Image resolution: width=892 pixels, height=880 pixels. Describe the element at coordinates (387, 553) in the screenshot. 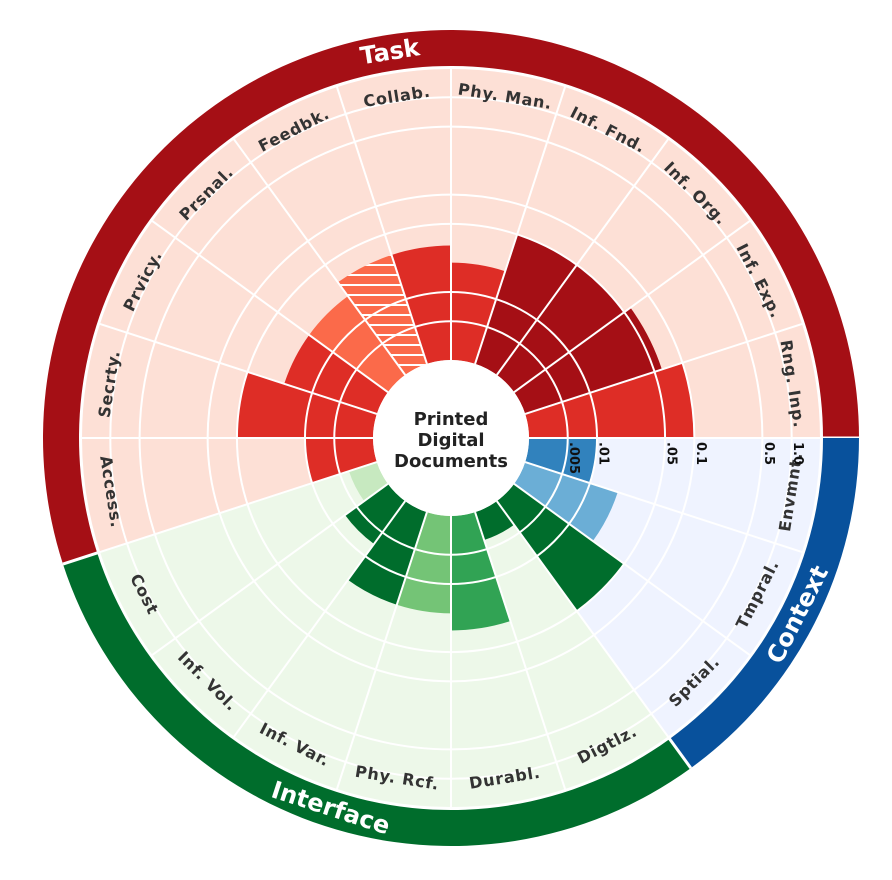

I see `bar-inf-var` at that location.